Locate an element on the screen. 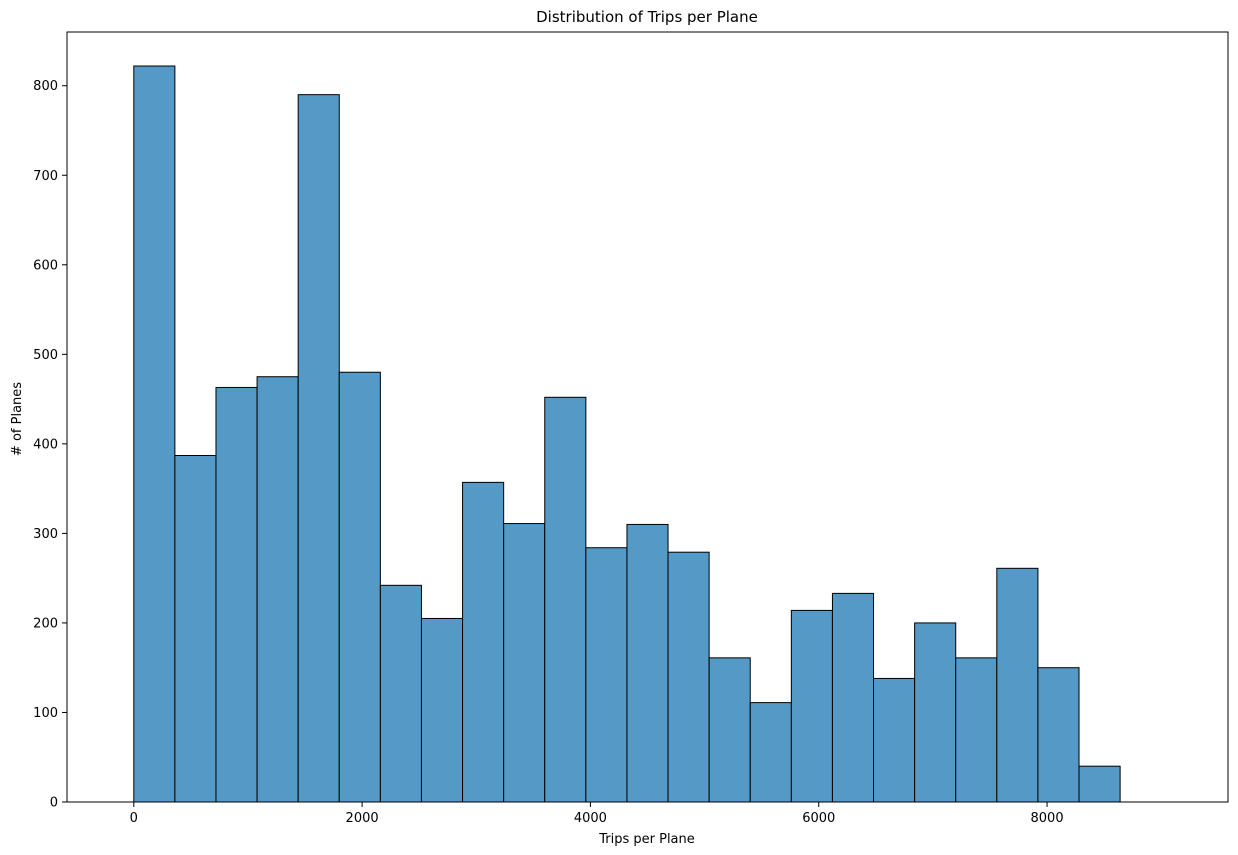  y-axis: 0 100 200 300 400 500 600 700 800 is located at coordinates (50, 445).